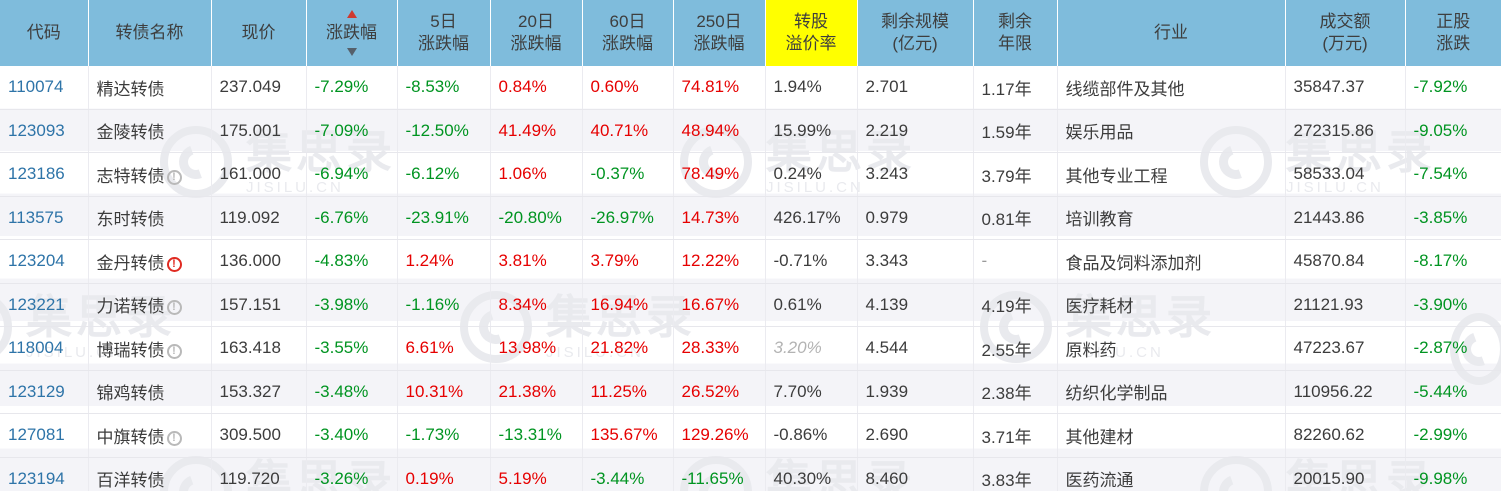 This screenshot has height=491, width=1501. Describe the element at coordinates (719, 392) in the screenshot. I see `cell-chg250: 26.52%` at that location.